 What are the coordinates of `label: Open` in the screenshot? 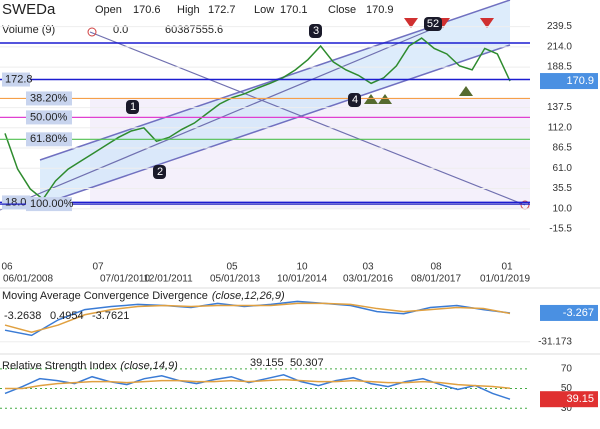 It's located at (108, 10).